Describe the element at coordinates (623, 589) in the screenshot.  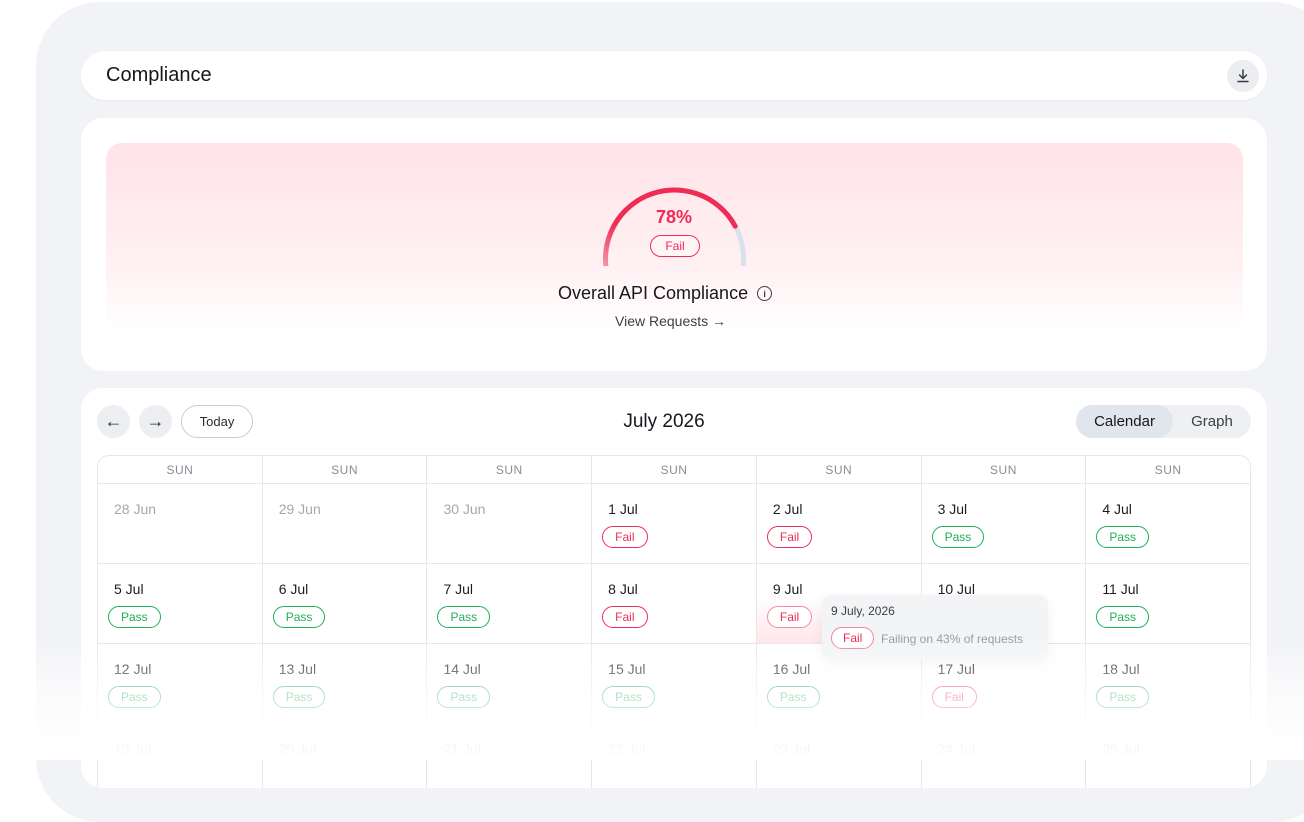
I see `calendar-day-label: 8 Jul` at that location.